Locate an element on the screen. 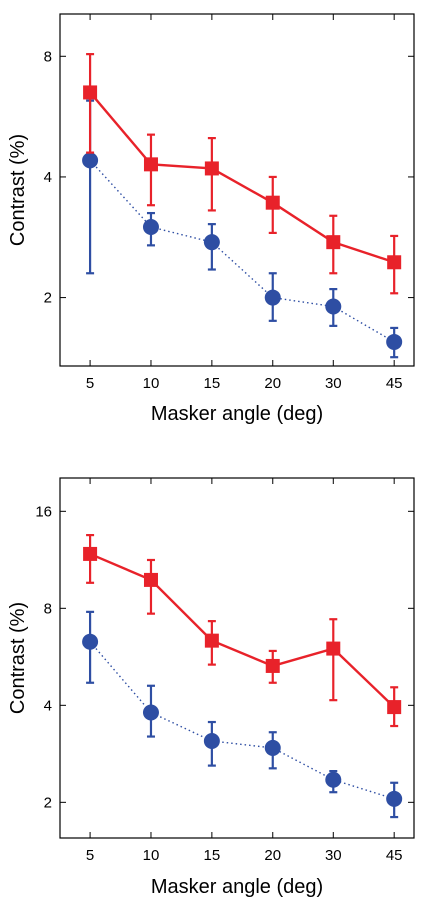 The height and width of the screenshot is (900, 427). y-tick-label: 16 is located at coordinates (43, 511).